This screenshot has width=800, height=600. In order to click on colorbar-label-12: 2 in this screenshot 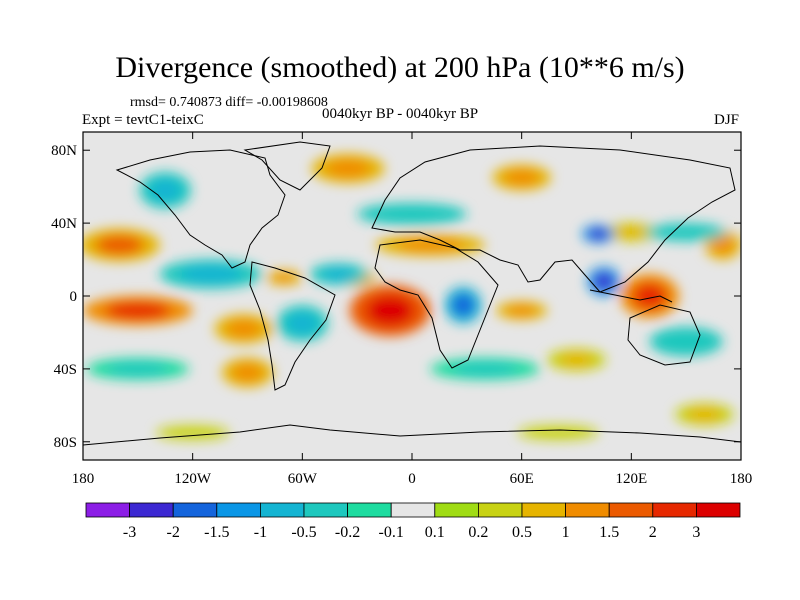, I will do `click(653, 532)`.